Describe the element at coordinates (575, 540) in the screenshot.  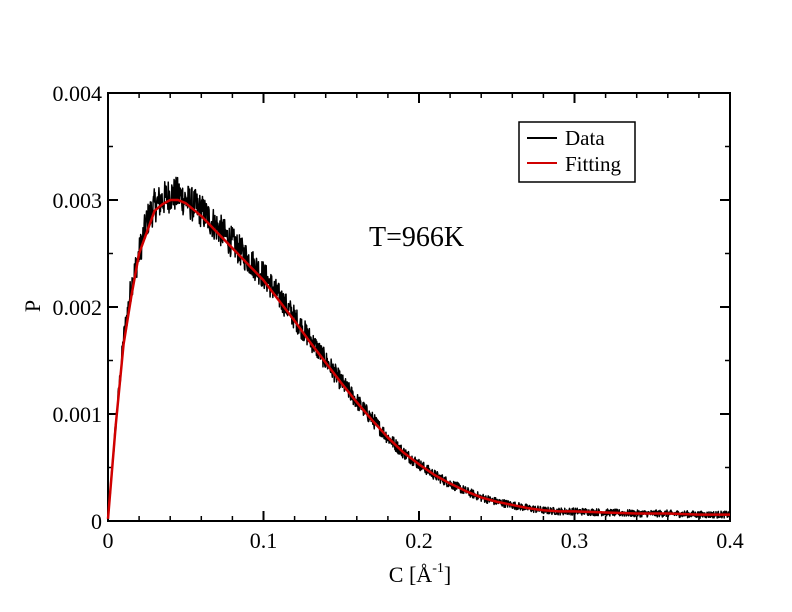
I see `x-tick-label: 0.3` at that location.